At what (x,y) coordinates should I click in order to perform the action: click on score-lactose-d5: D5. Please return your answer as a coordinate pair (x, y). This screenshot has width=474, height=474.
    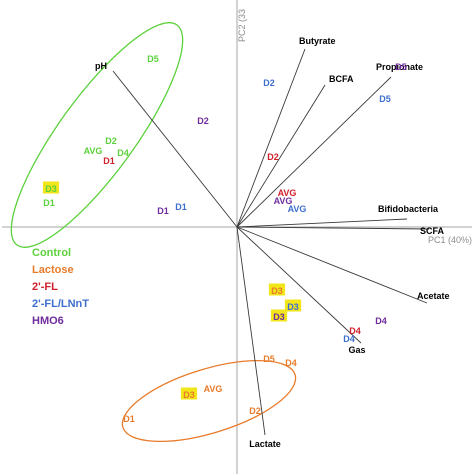
    Looking at the image, I should click on (269, 359).